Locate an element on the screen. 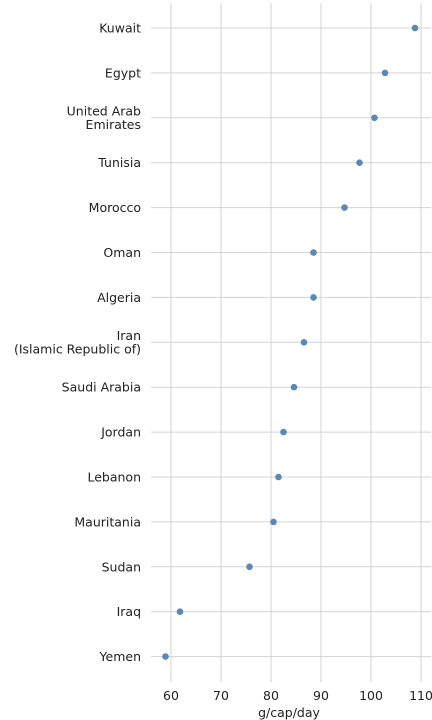 The height and width of the screenshot is (720, 432). x-tick-label: 70 is located at coordinates (221, 695).